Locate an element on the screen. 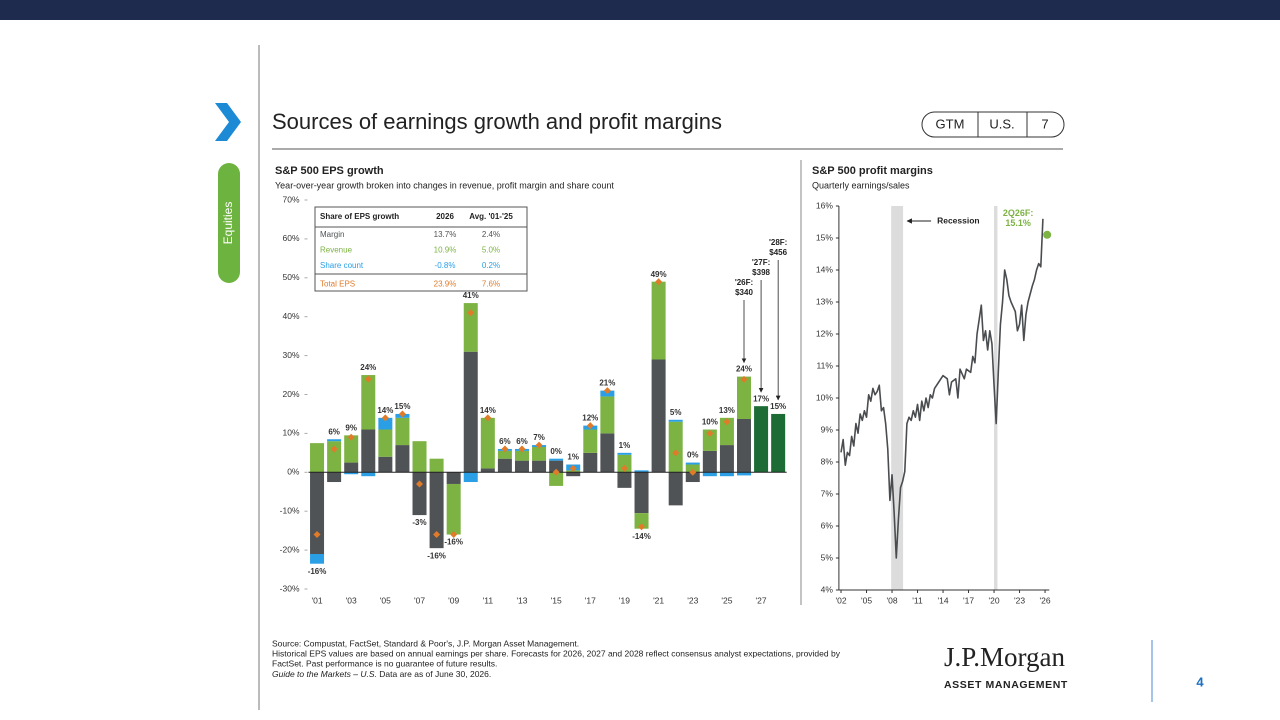 This screenshot has width=1280, height=720. forecast-point is located at coordinates (1047, 234).